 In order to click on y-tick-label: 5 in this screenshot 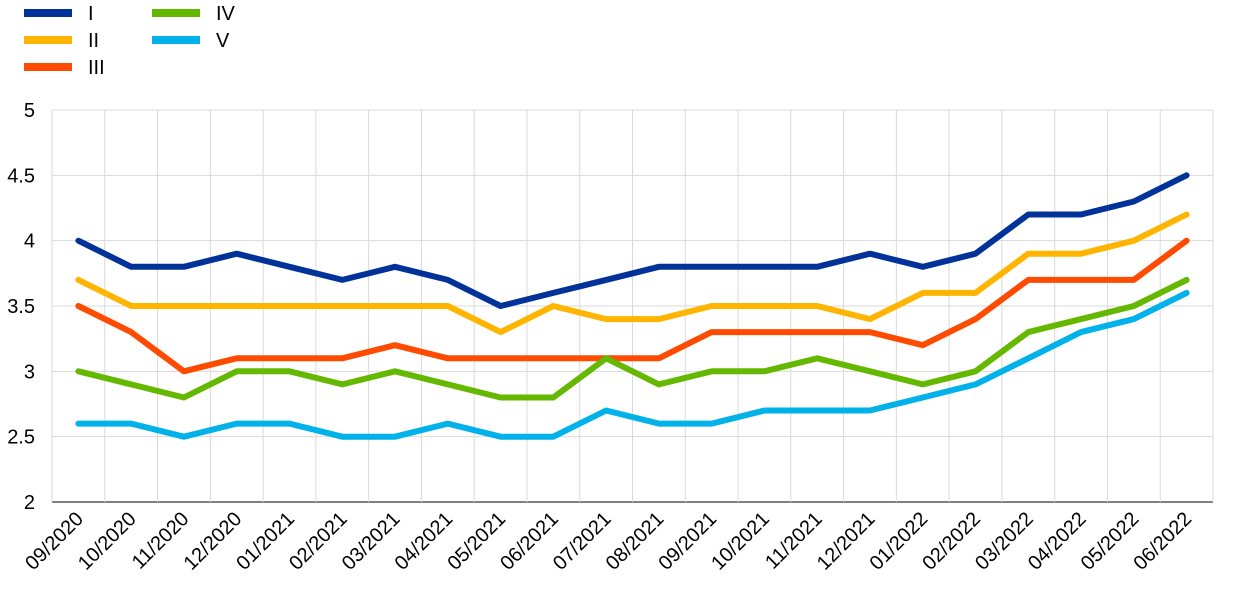, I will do `click(29, 111)`.